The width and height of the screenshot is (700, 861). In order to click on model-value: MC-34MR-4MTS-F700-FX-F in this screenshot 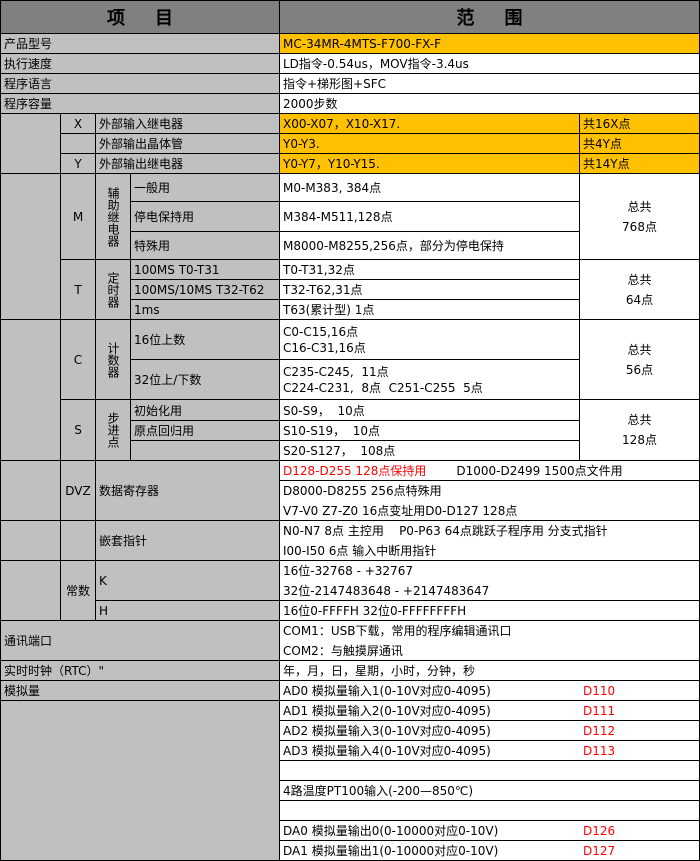, I will do `click(489, 43)`.